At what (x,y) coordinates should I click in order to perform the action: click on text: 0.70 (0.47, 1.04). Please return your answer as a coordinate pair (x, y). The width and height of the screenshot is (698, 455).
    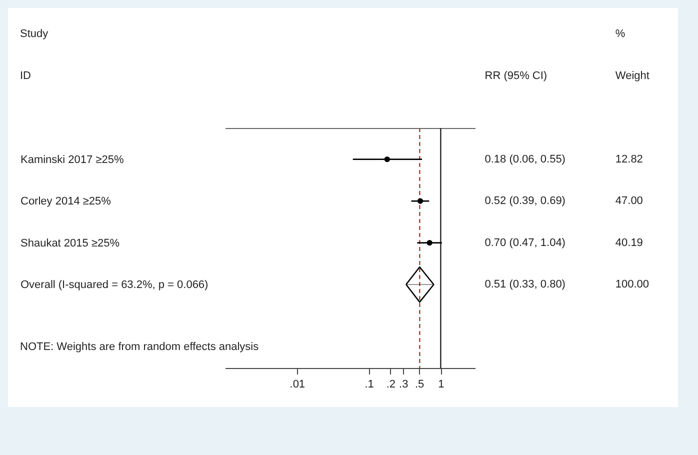
    Looking at the image, I should click on (525, 242).